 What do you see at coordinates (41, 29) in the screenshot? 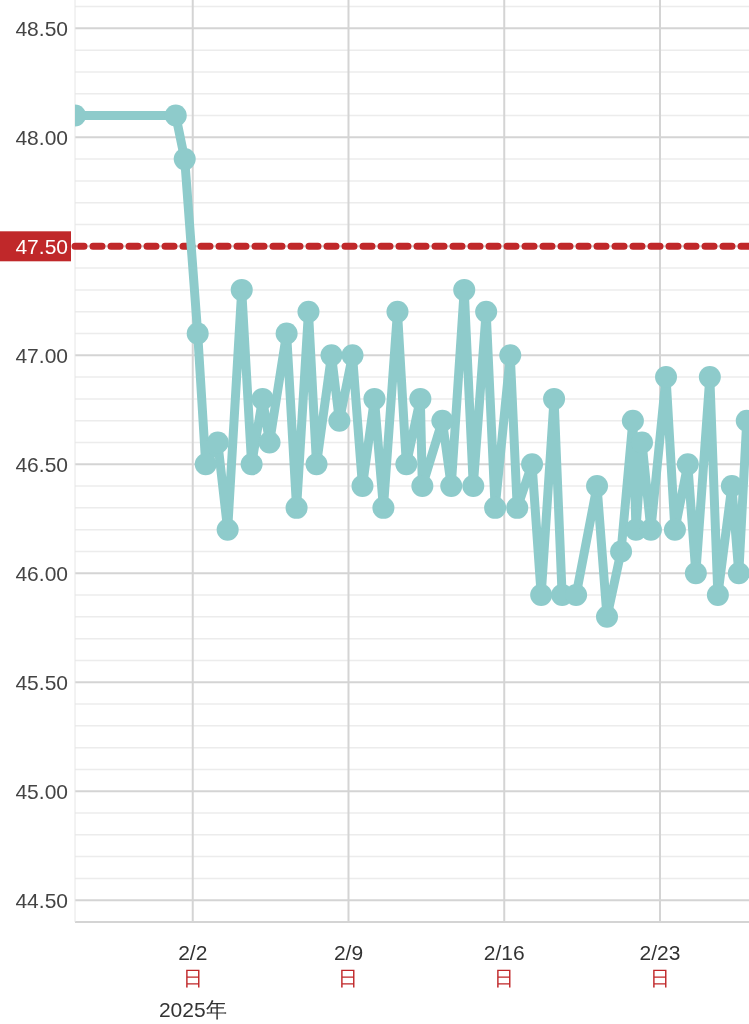
I see `y-tick-label: 48.50` at bounding box center [41, 29].